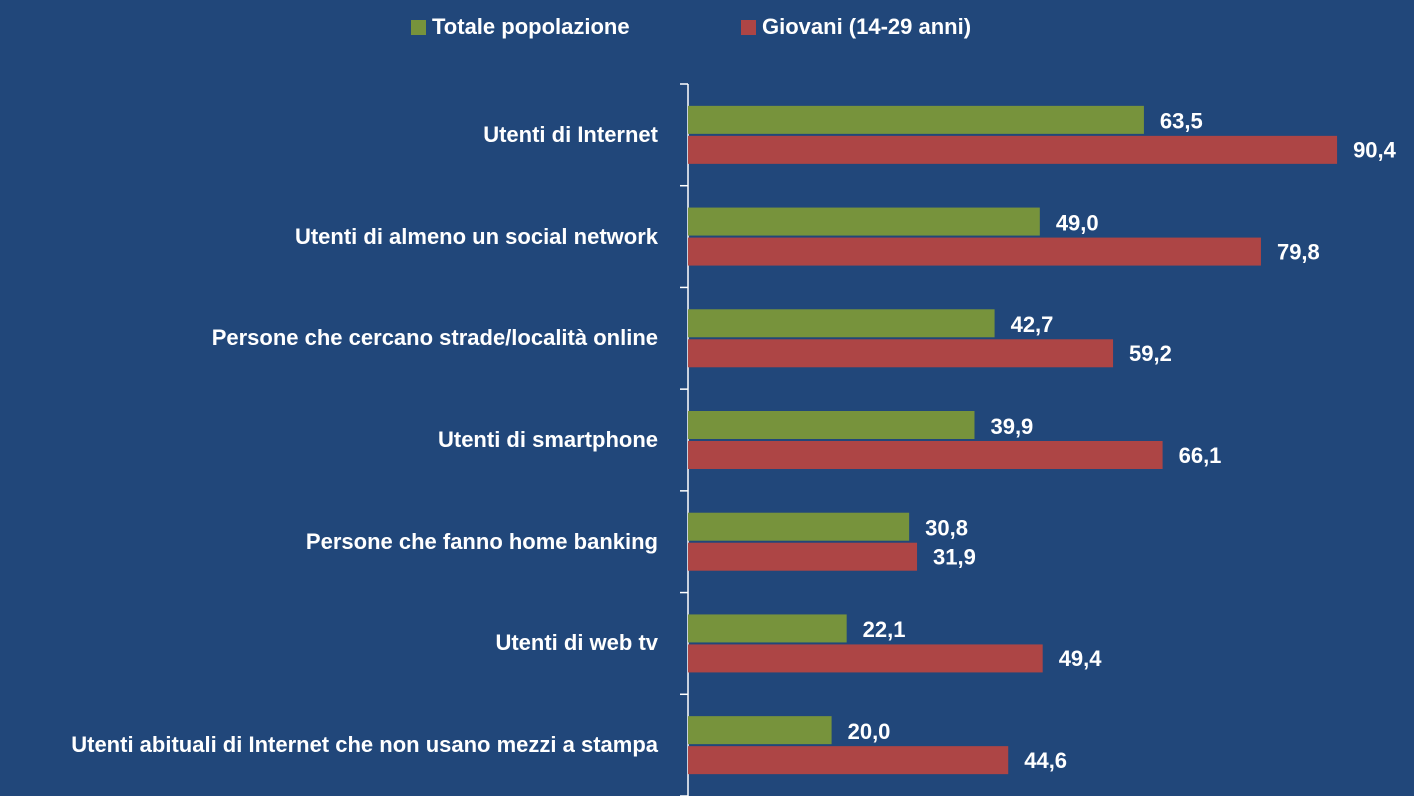 The width and height of the screenshot is (1414, 796). What do you see at coordinates (866, 26) in the screenshot?
I see `legend-label: Giovani (14-29 anni)` at bounding box center [866, 26].